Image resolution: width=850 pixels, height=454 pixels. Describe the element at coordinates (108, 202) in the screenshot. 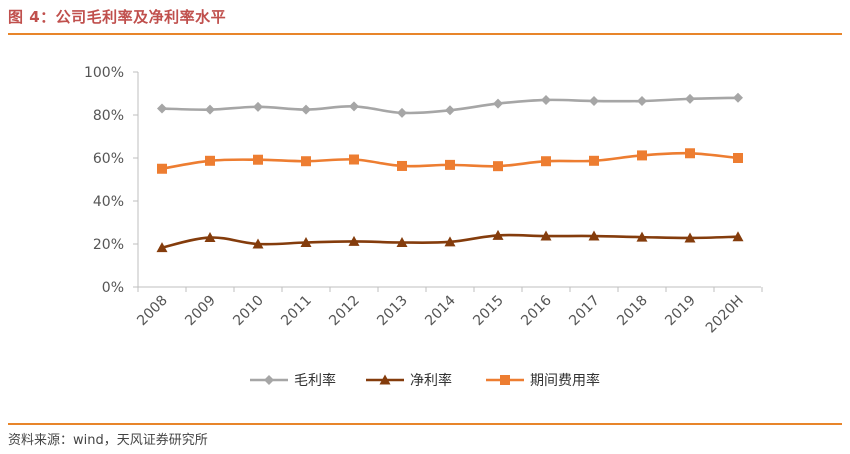

I see `y-tick-label: 40%` at that location.